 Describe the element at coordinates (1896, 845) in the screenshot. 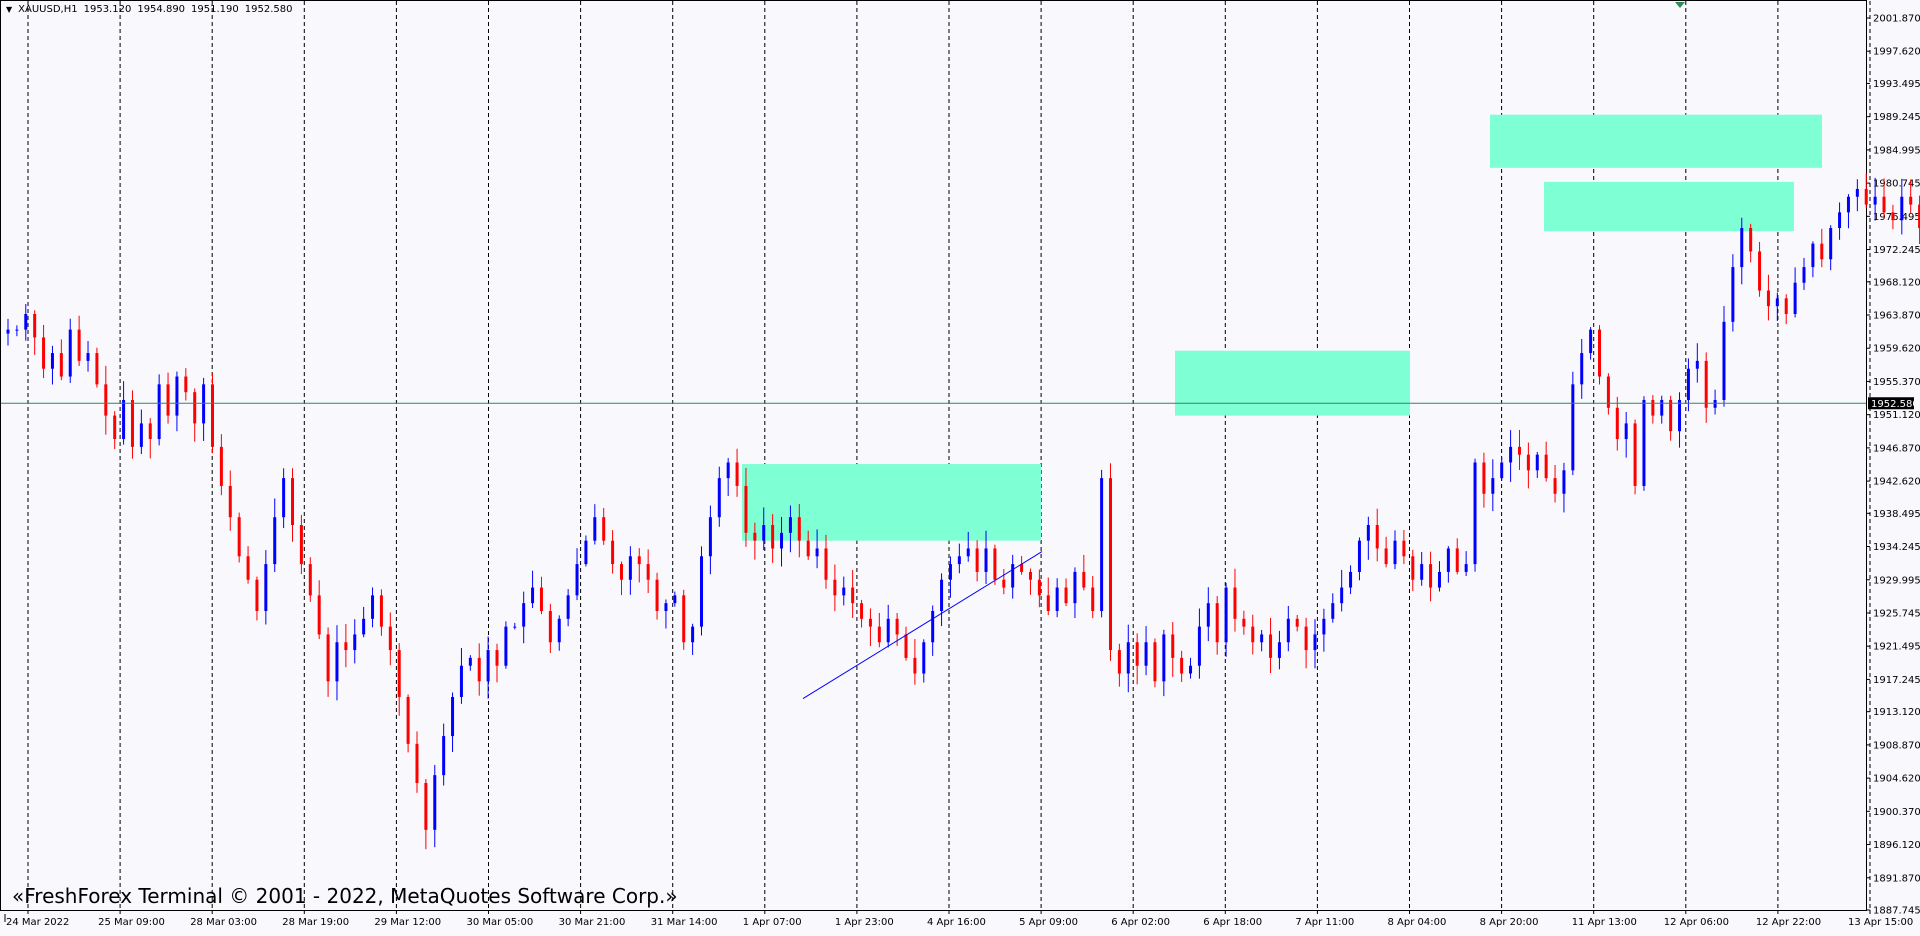

I see `y-tick-label: 1896.120` at that location.